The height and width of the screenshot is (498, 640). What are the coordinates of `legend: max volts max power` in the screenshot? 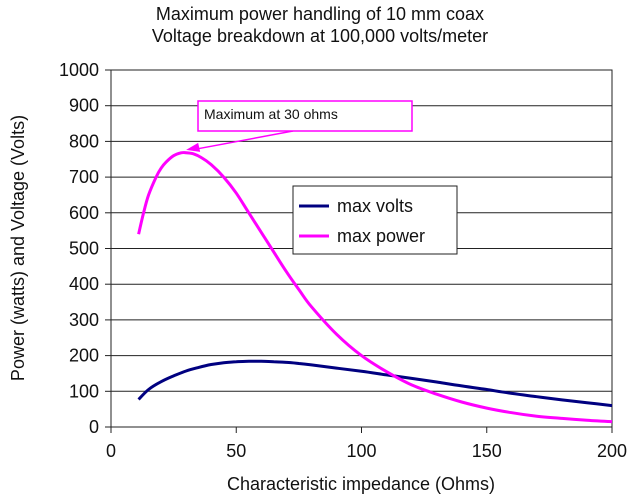 It's located at (375, 220).